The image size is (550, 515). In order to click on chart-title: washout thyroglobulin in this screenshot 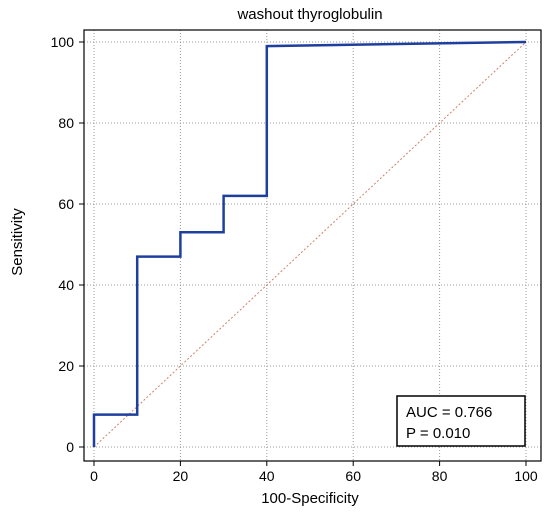, I will do `click(309, 14)`.